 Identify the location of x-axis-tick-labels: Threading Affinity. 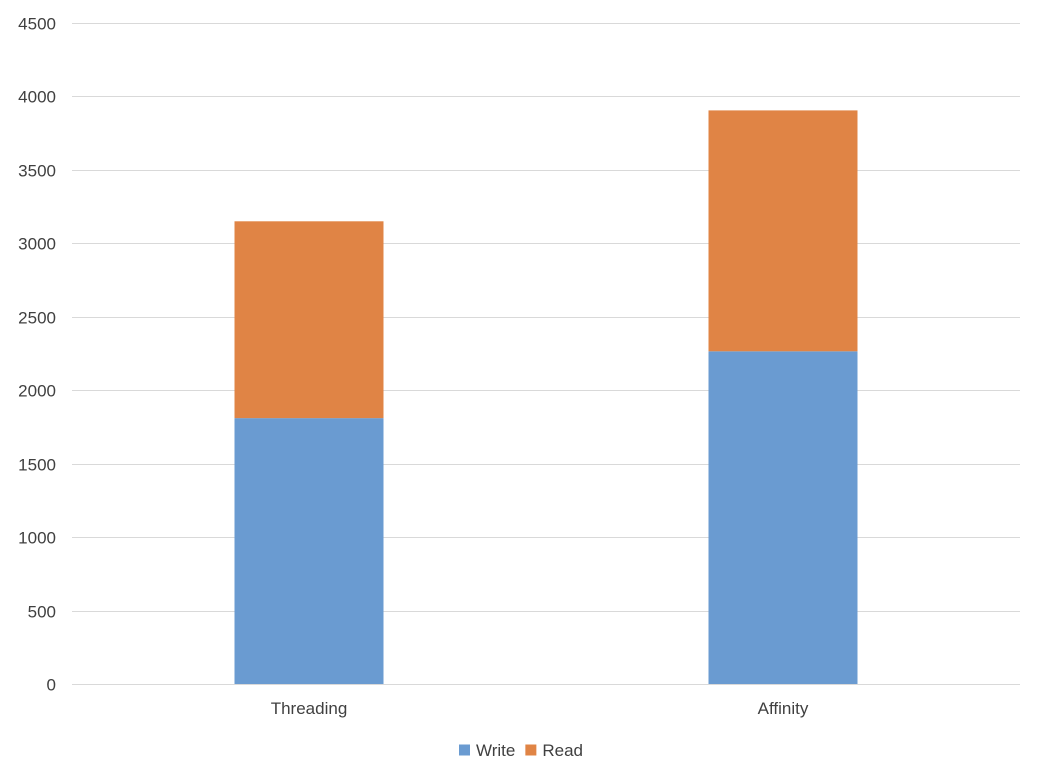
(540, 708).